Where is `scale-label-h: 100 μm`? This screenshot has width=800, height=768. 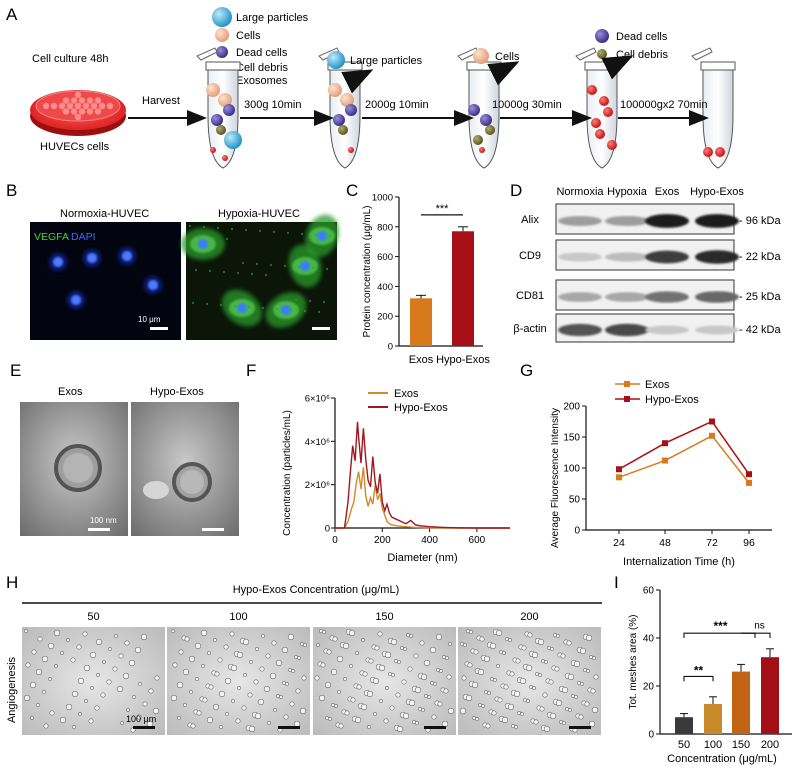
scale-label-h: 100 μm is located at coordinates (141, 719).